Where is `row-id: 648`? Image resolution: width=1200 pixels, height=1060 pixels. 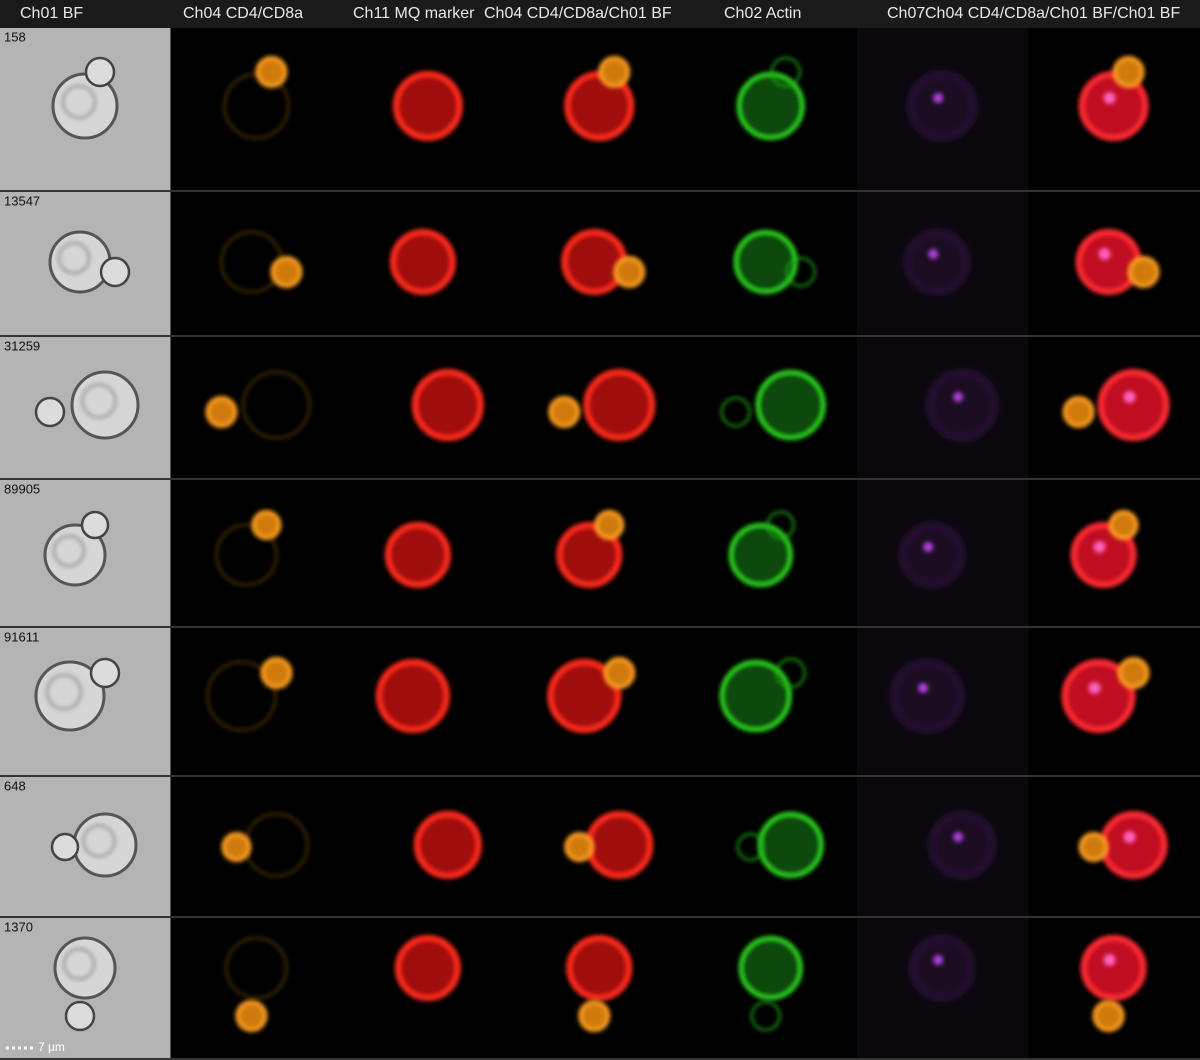 row-id: 648 is located at coordinates (15, 785).